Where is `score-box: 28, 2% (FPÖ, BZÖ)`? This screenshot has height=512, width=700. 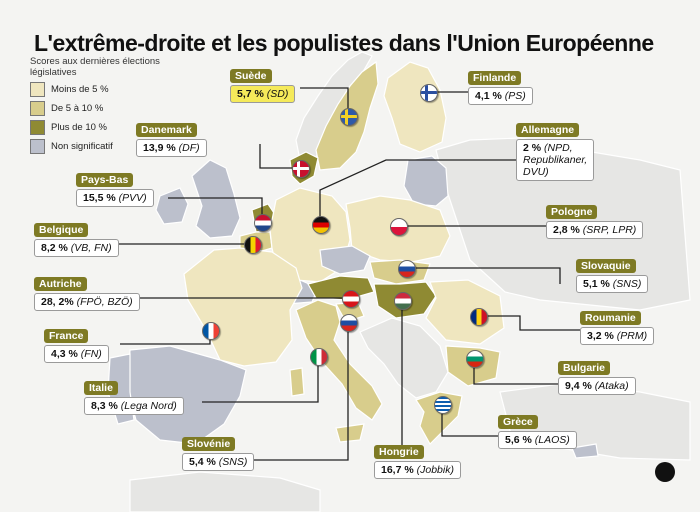 score-box: 28, 2% (FPÖ, BZÖ) is located at coordinates (87, 302).